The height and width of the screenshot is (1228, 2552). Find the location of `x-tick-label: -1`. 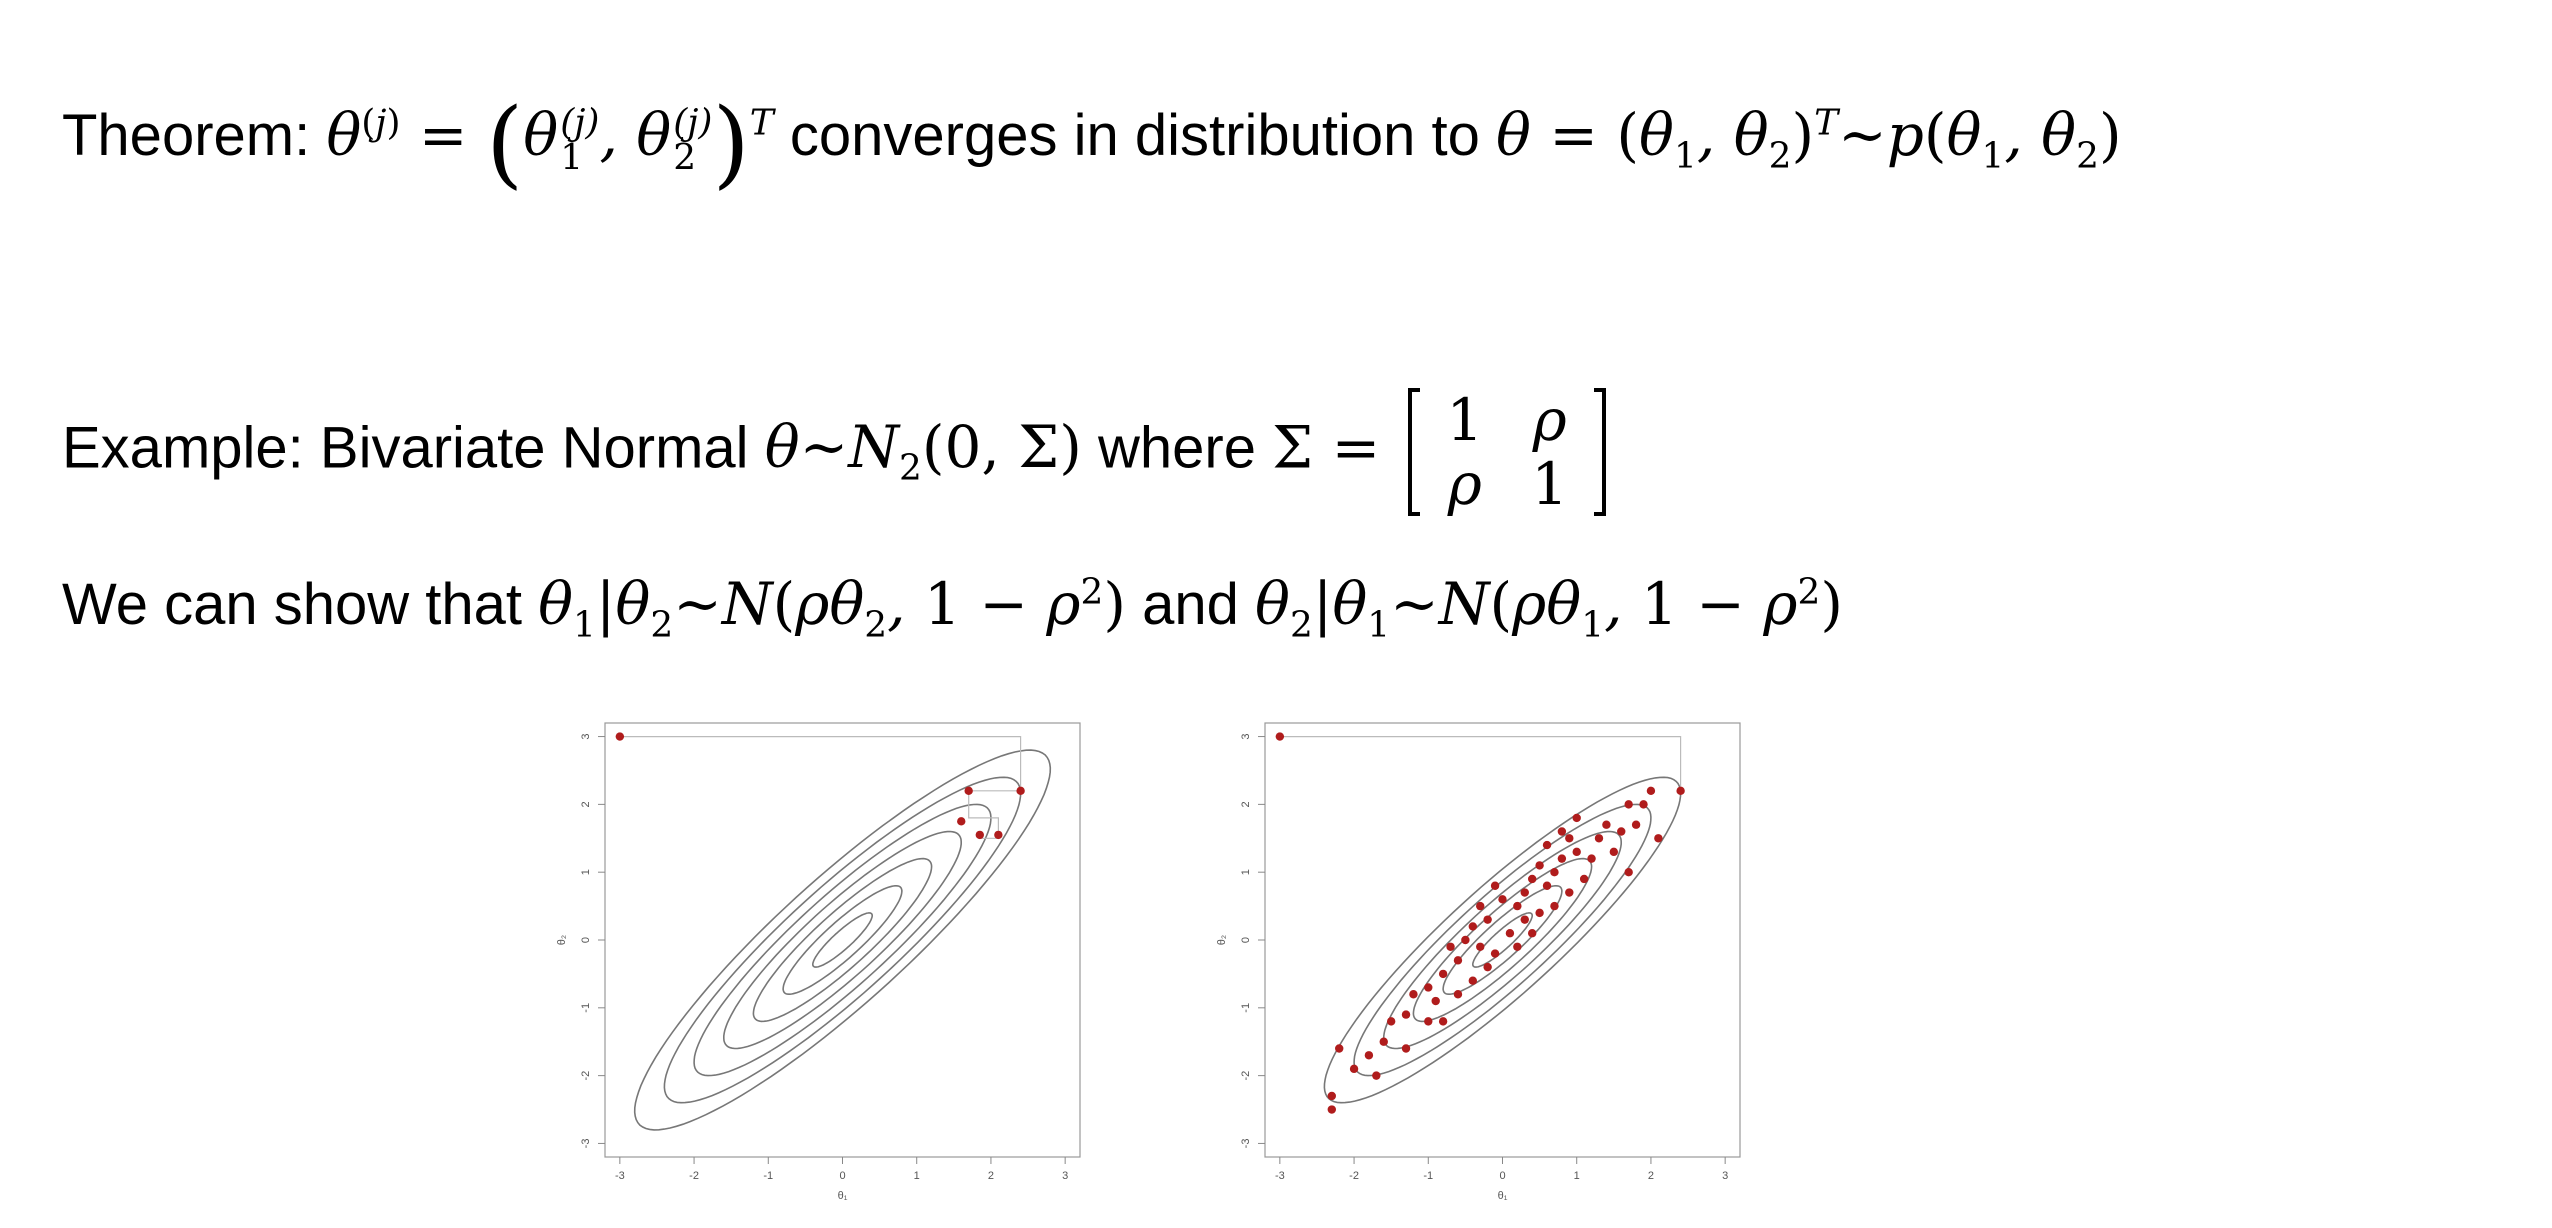

x-tick-label: -1 is located at coordinates (768, 1176).